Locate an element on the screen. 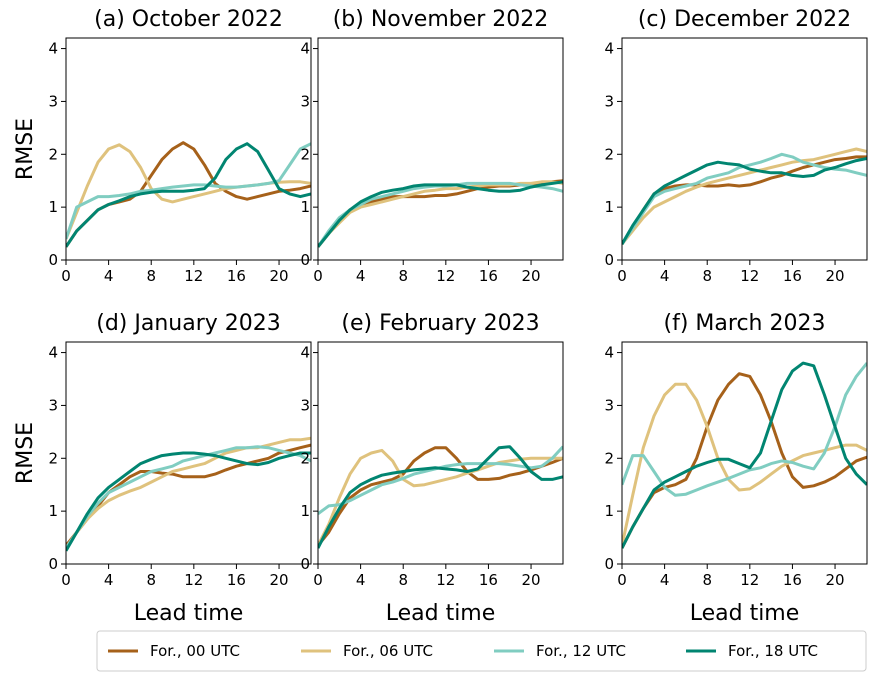 The width and height of the screenshot is (892, 686). legend-label: For., 00 UTC is located at coordinates (195, 651).